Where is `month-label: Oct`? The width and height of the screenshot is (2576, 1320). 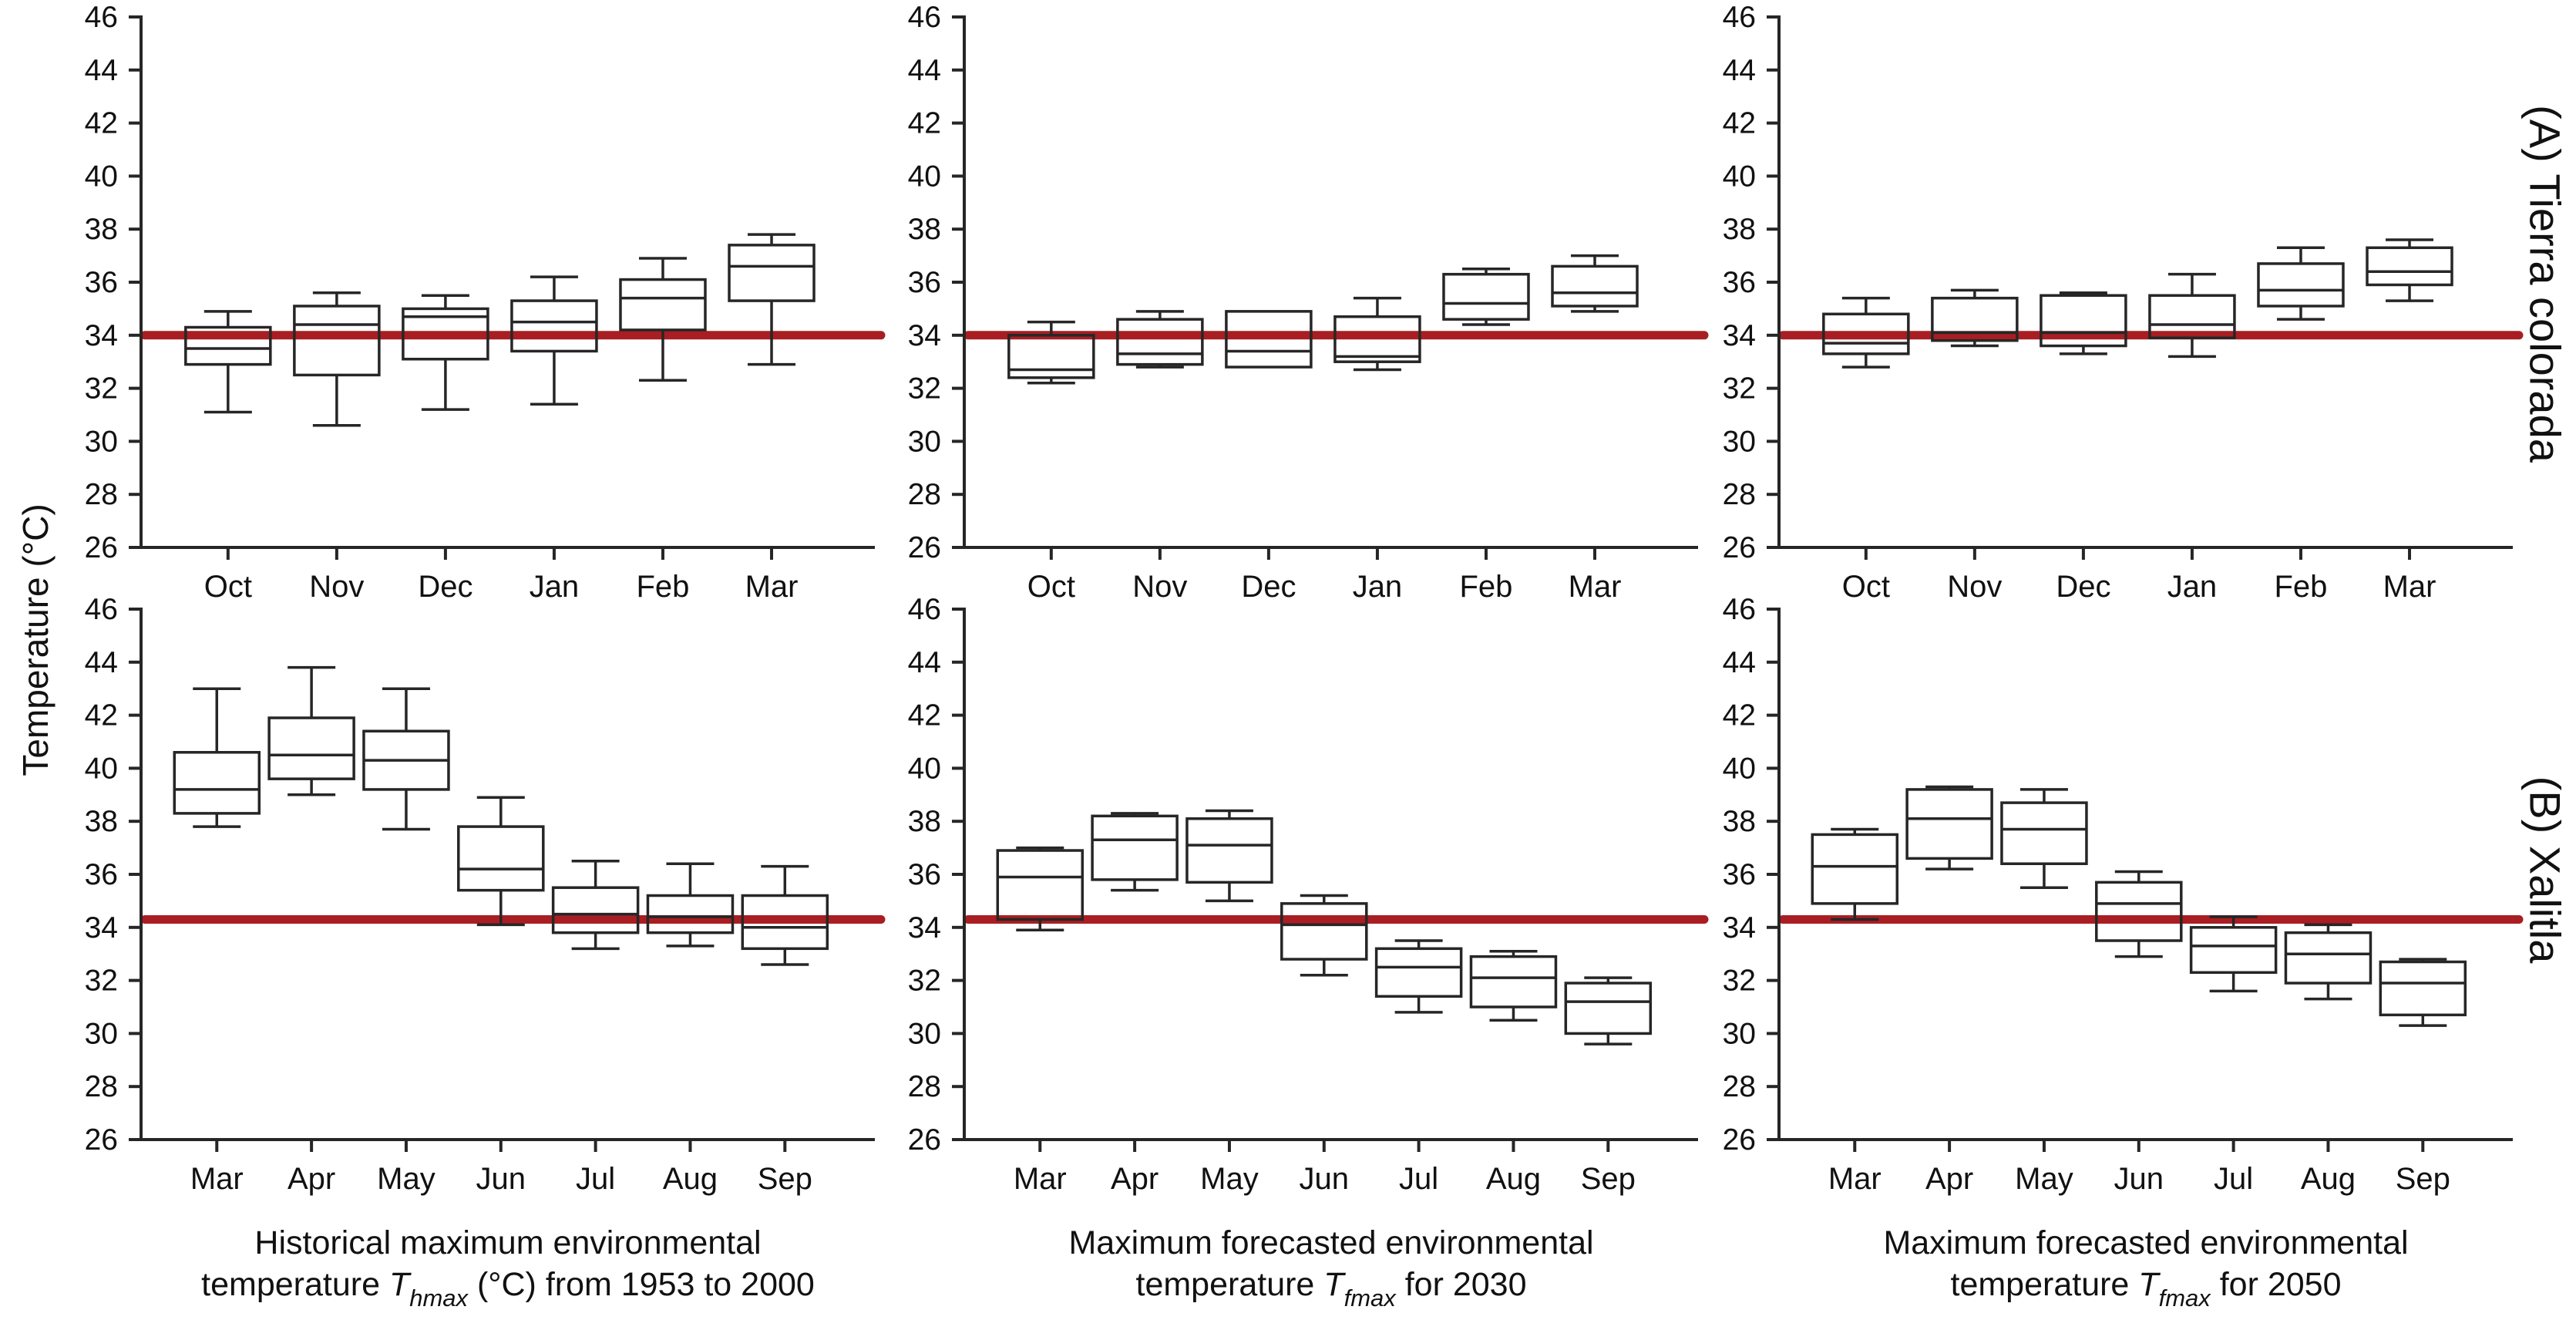 month-label: Oct is located at coordinates (1866, 587).